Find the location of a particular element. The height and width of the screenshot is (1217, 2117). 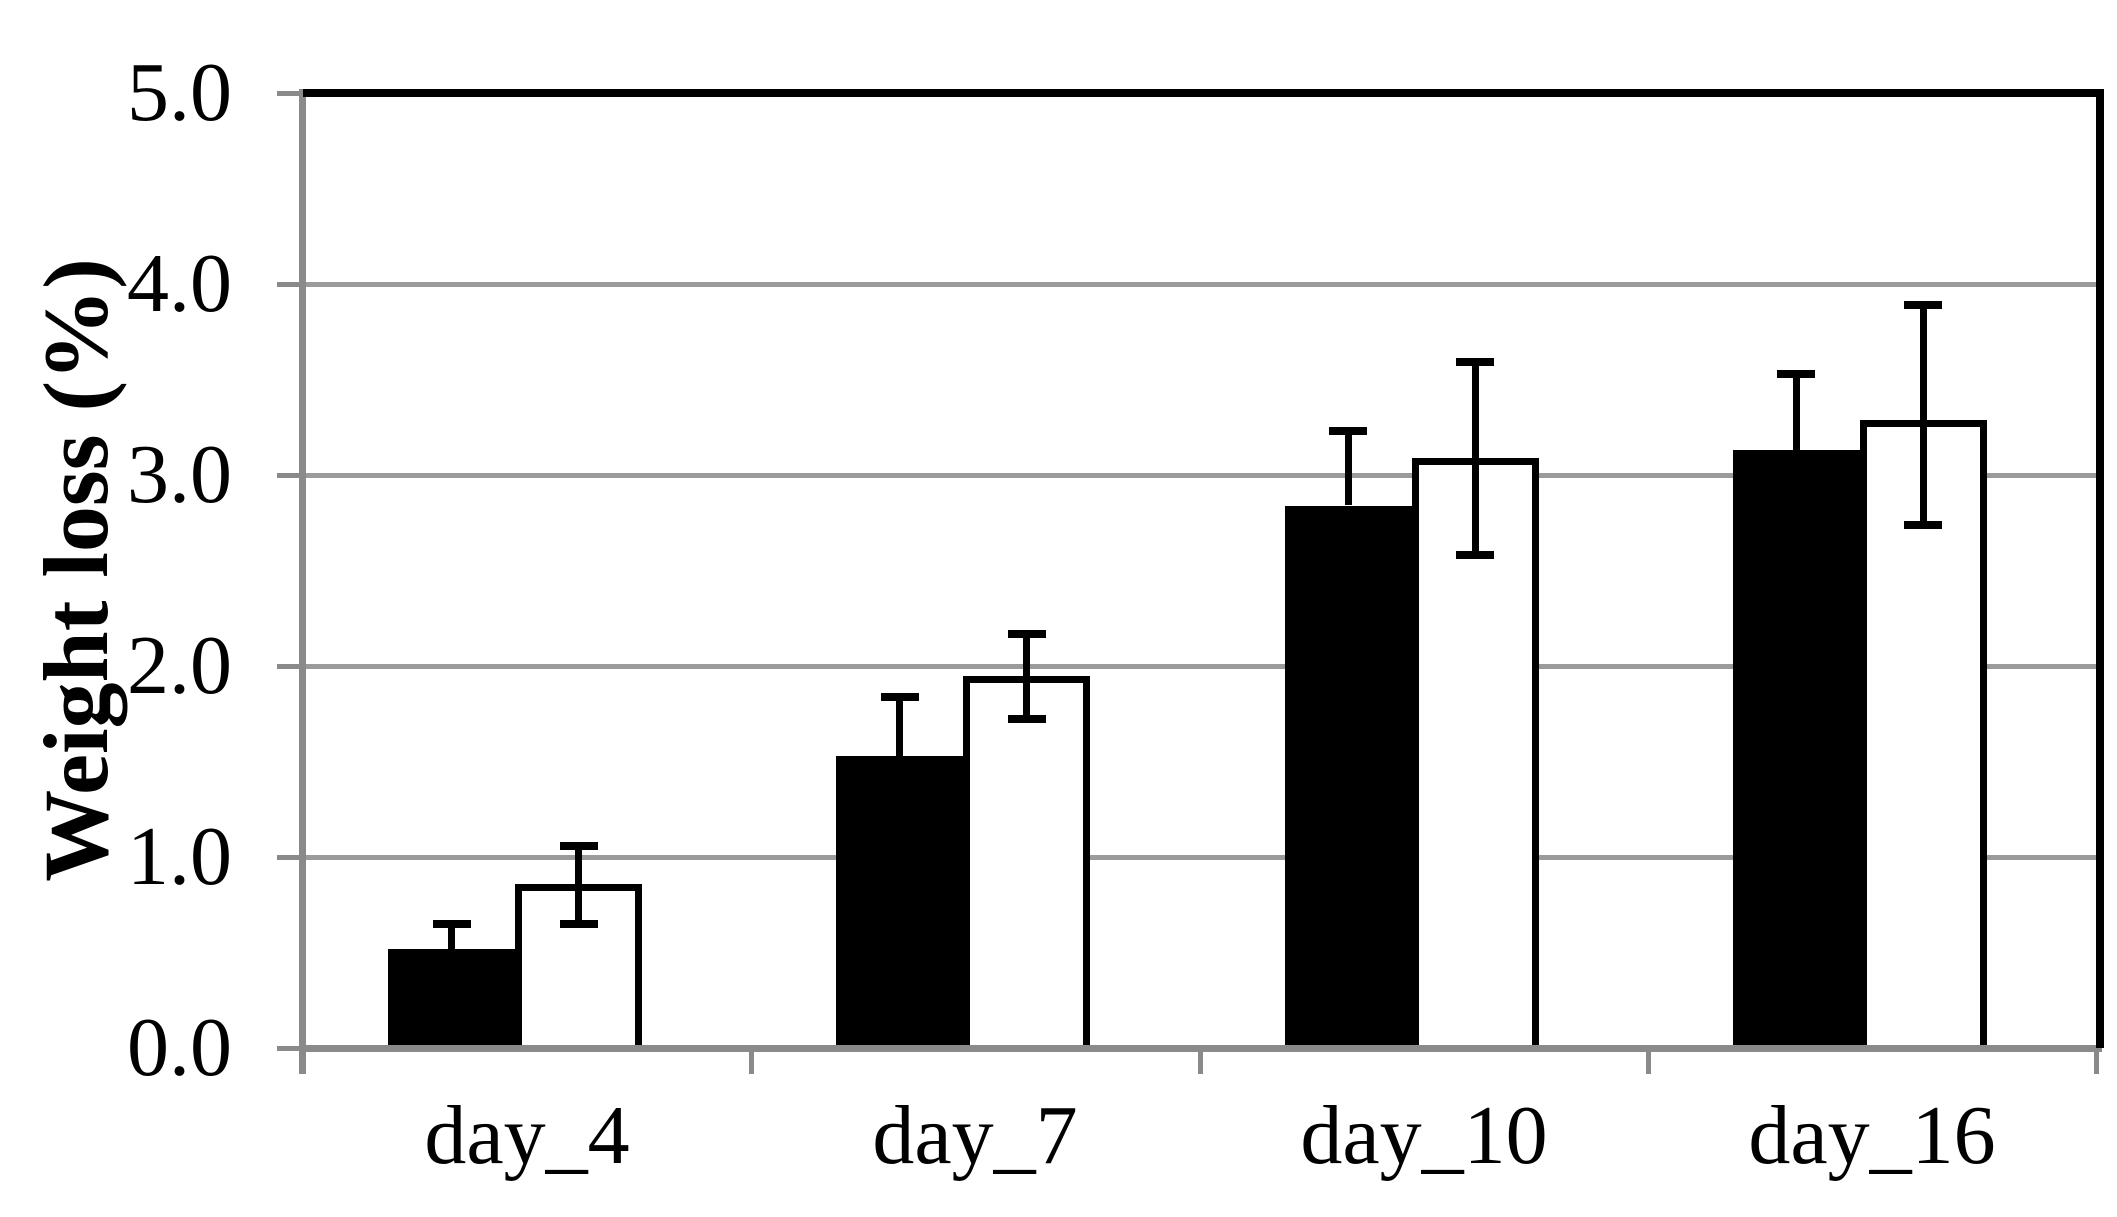

y-tick-label: 2.0 is located at coordinates (179, 665).